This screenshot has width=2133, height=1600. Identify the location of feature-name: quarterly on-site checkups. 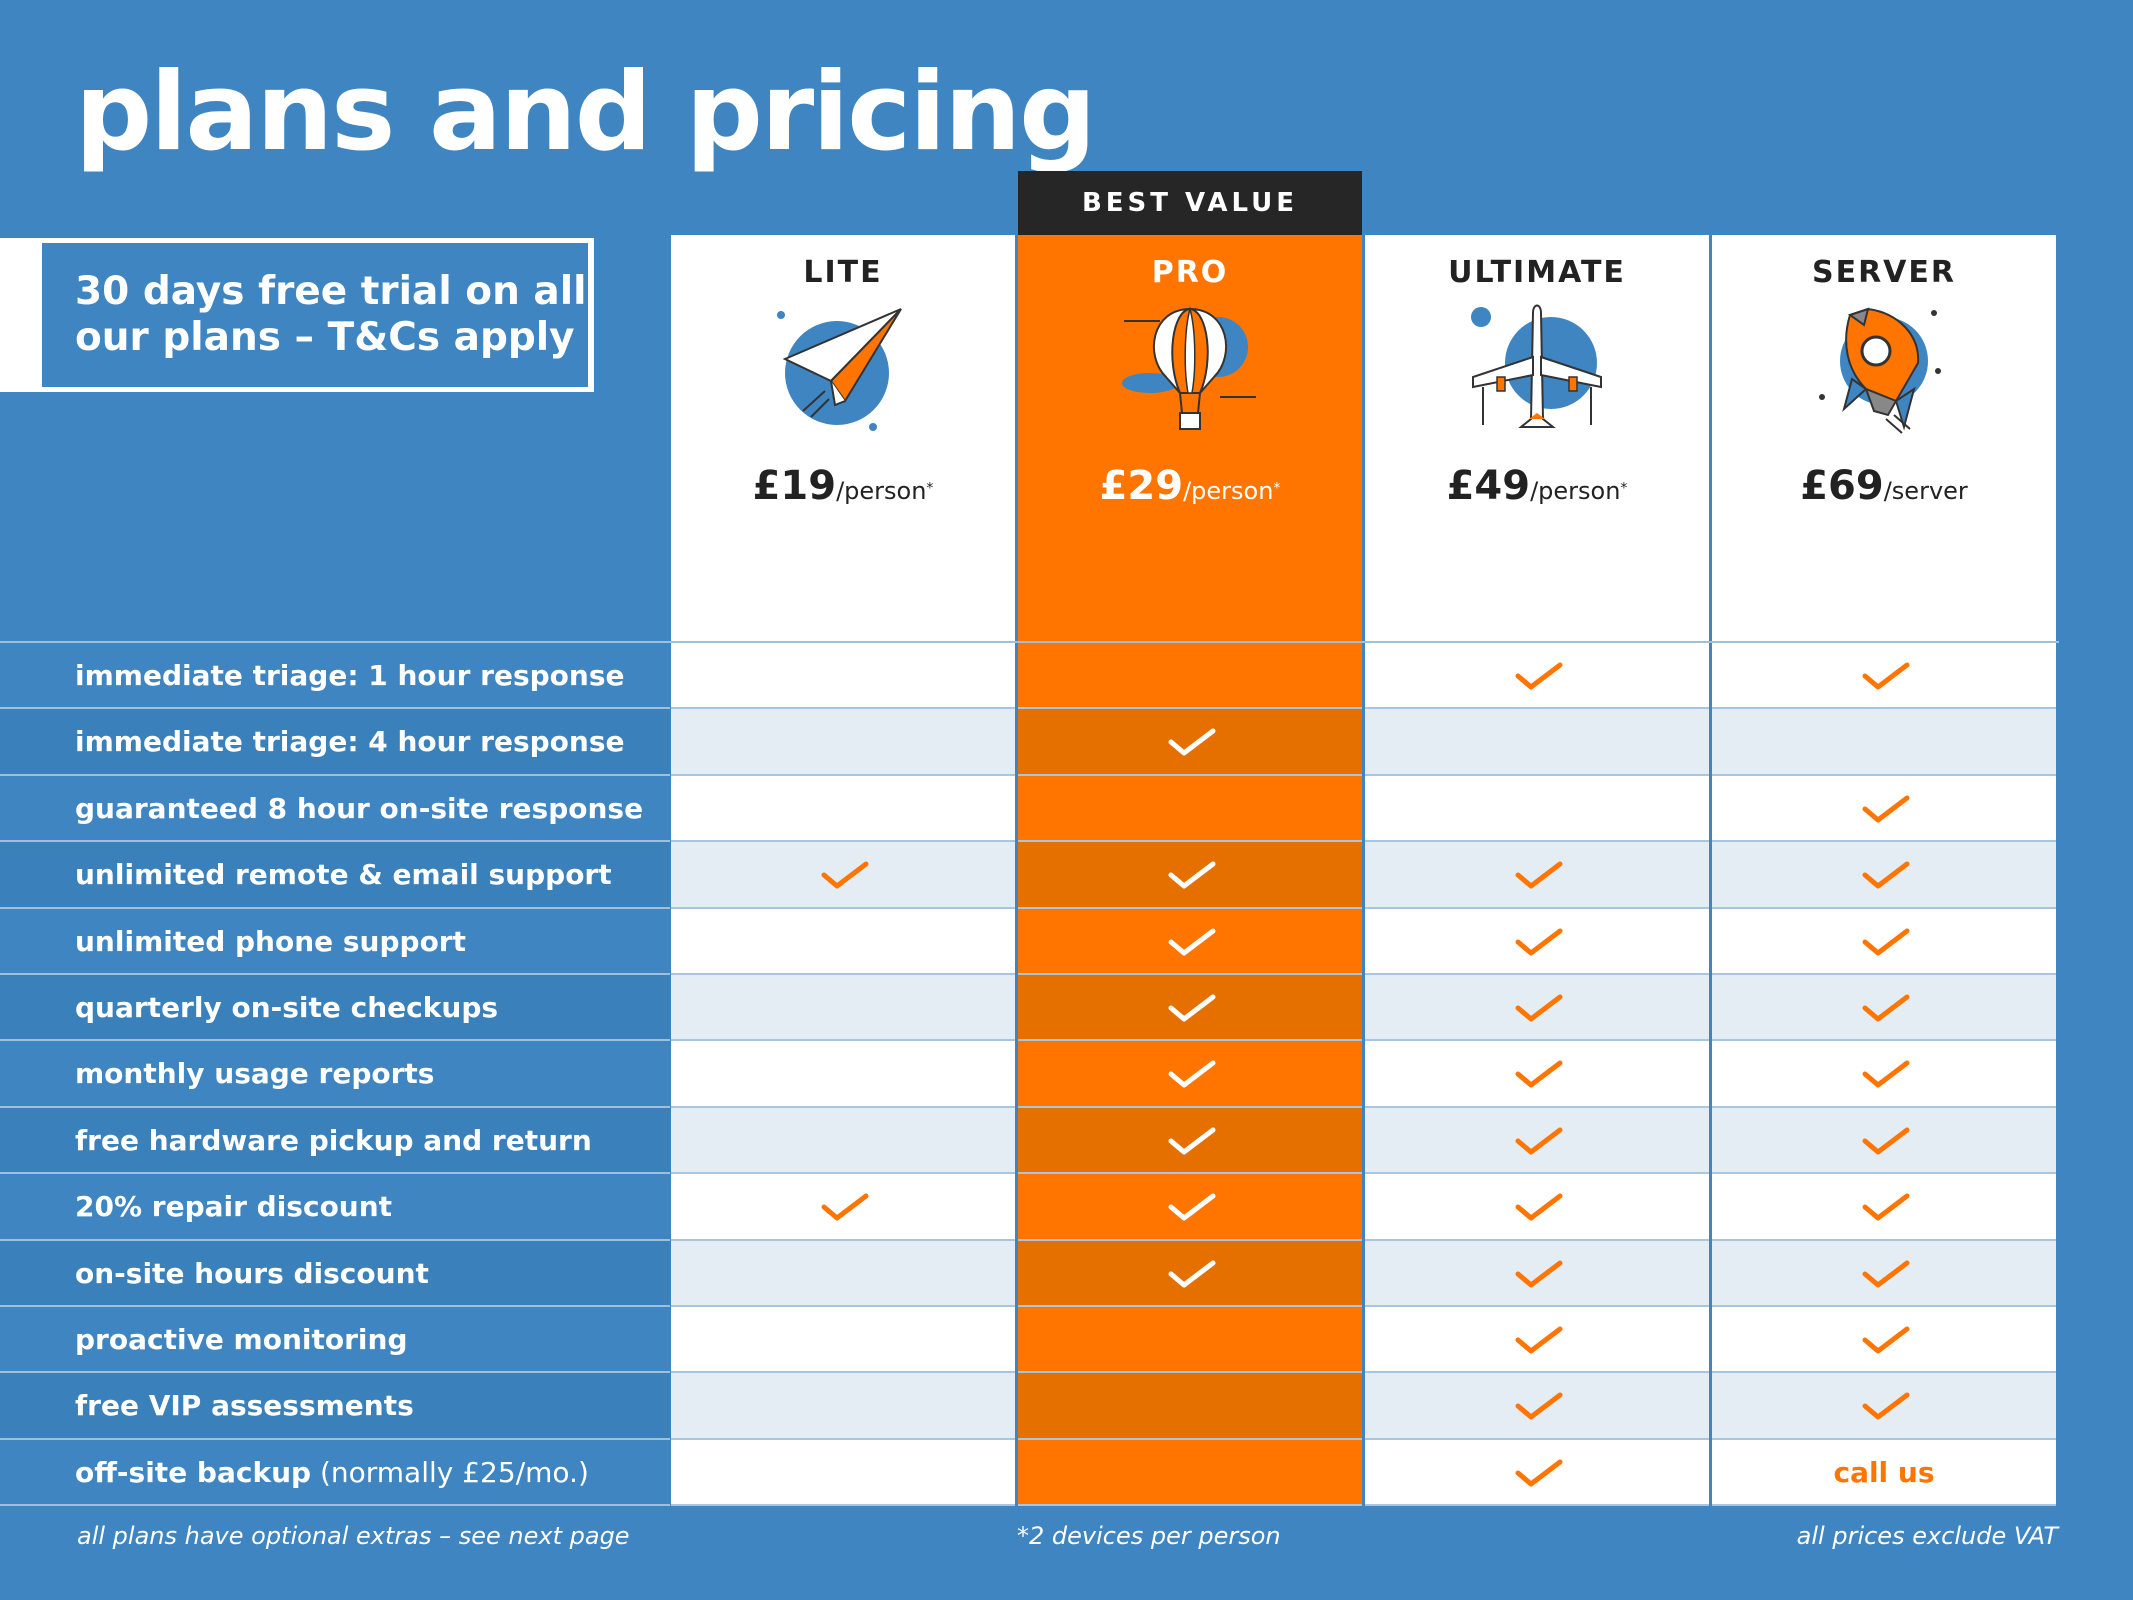
(287, 1007).